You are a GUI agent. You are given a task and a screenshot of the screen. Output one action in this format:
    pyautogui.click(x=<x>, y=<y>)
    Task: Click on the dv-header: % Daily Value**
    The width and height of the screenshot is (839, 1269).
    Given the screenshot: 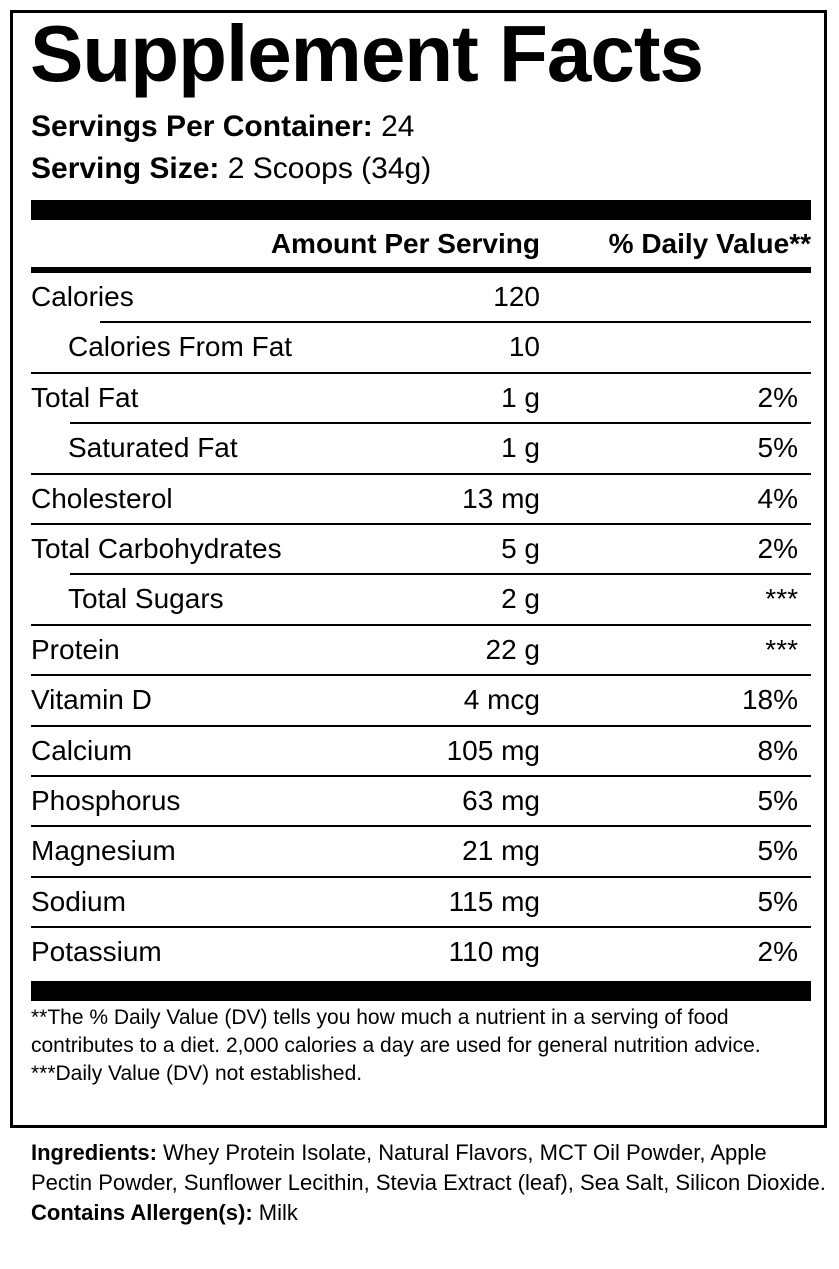 What is the action you would take?
    pyautogui.click(x=709, y=243)
    